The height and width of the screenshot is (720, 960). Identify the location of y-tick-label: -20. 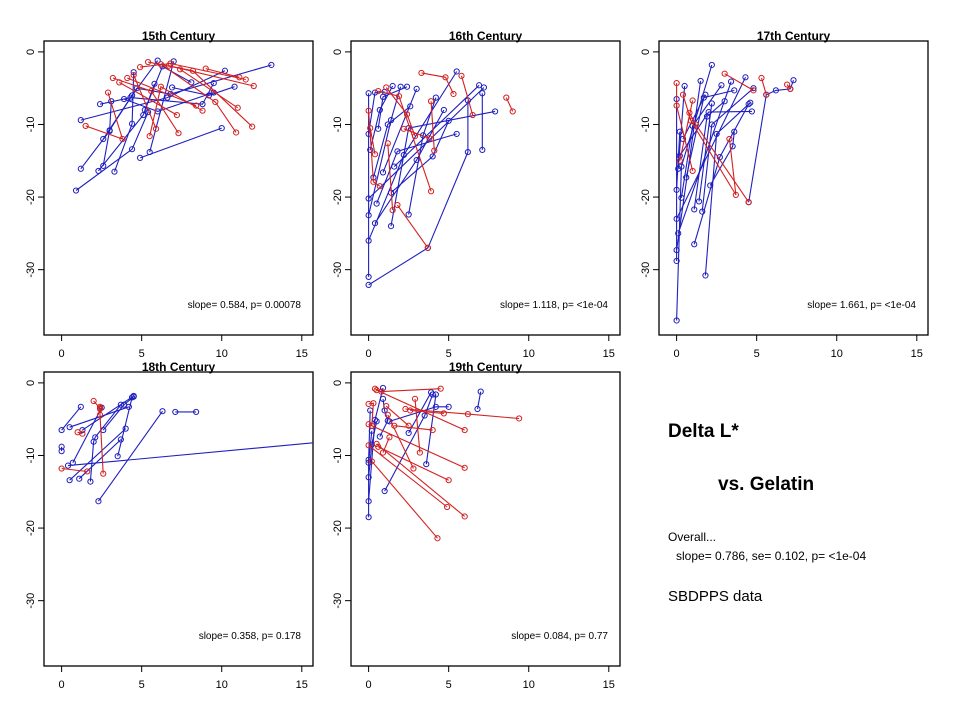
(31, 197).